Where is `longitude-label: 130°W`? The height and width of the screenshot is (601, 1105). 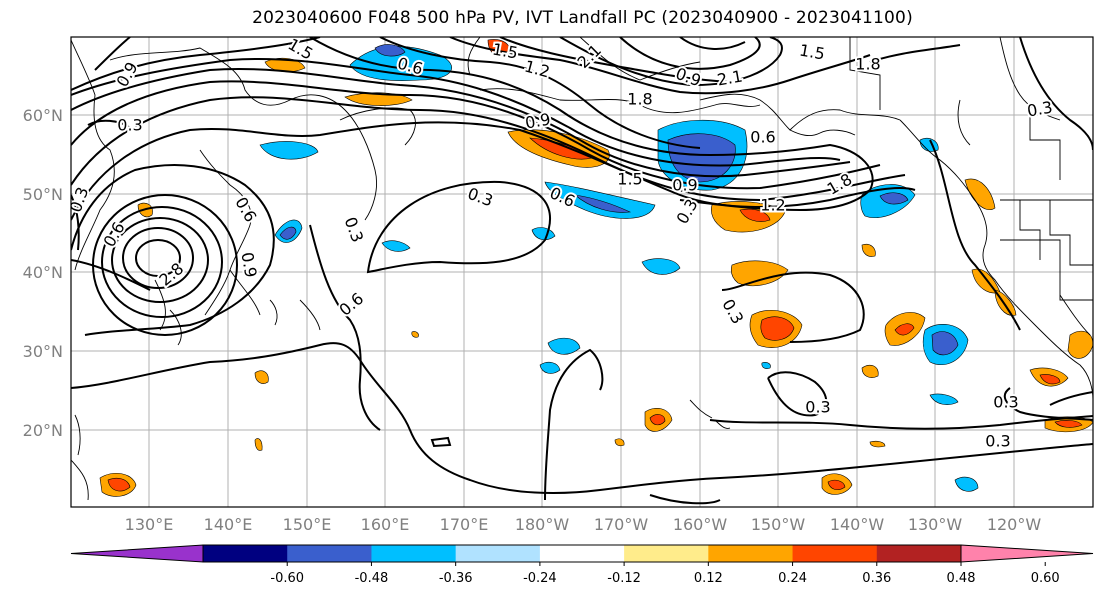 longitude-label: 130°W is located at coordinates (935, 524).